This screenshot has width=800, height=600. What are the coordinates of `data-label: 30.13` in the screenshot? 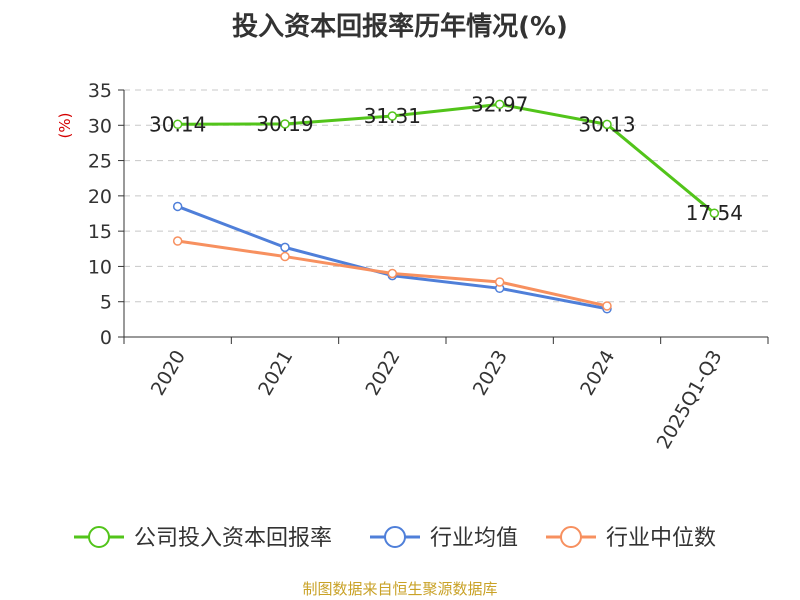 It's located at (606, 124).